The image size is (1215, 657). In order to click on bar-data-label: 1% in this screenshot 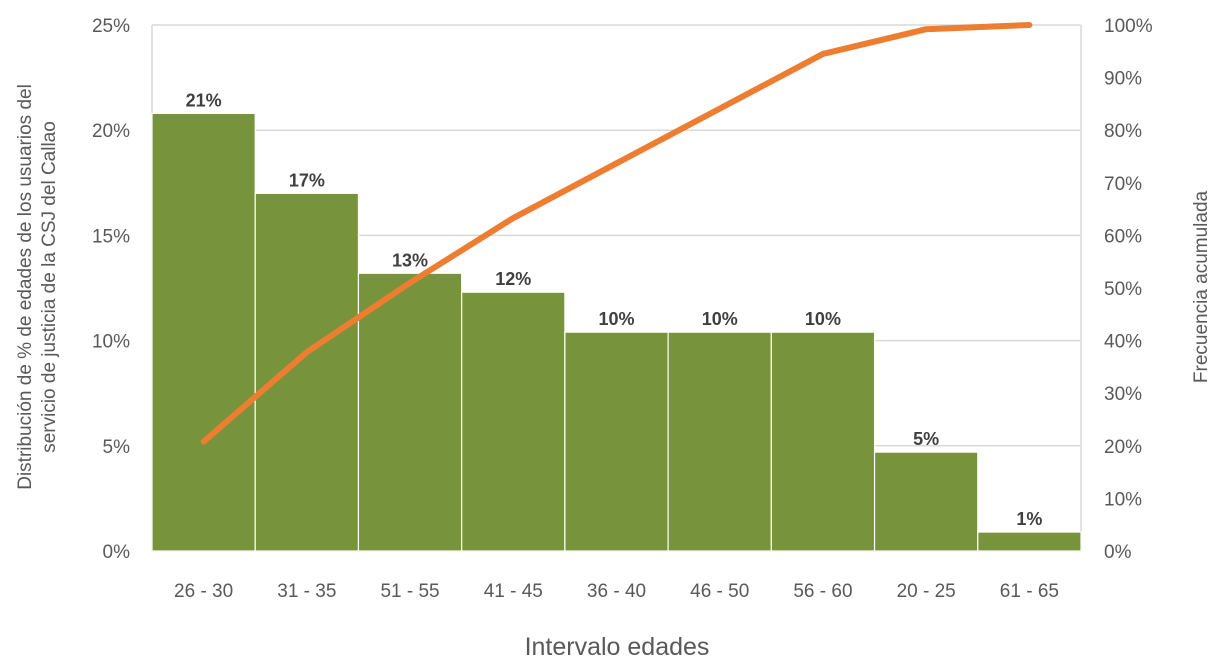, I will do `click(1029, 519)`.